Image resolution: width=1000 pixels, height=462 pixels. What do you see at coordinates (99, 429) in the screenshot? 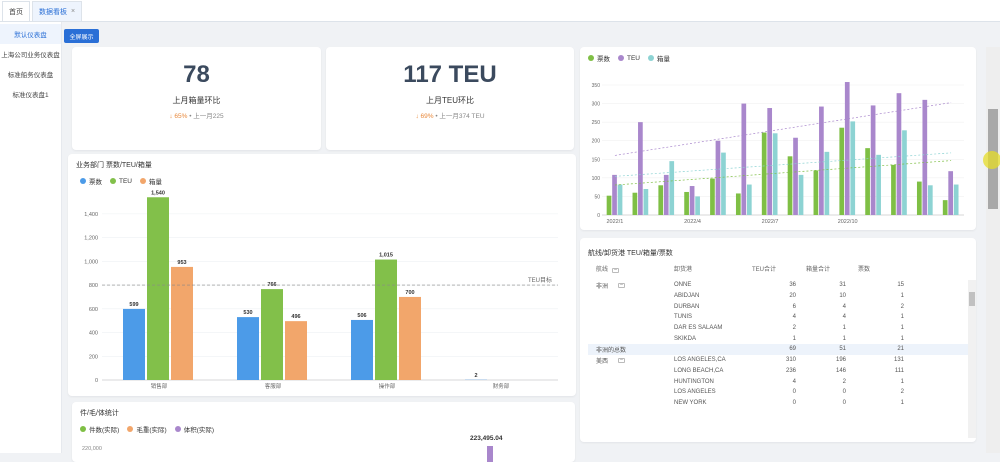
I see `legend-item: 件数(实际)` at bounding box center [99, 429].